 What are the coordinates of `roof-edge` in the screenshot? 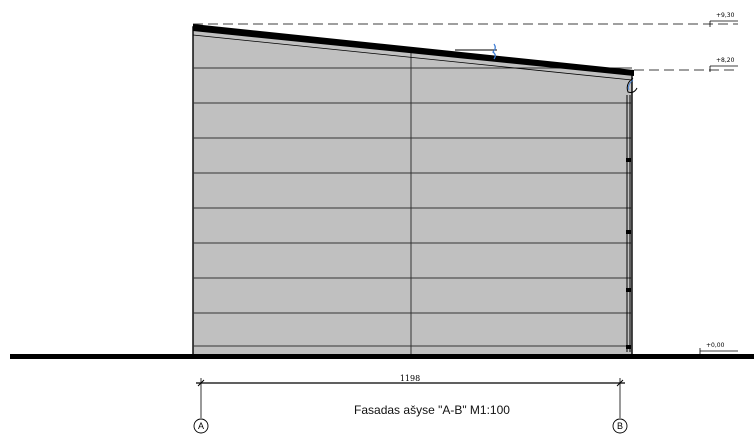 It's located at (413, 50).